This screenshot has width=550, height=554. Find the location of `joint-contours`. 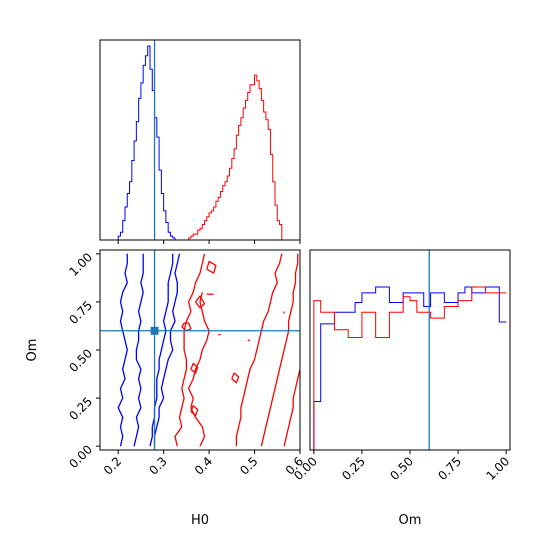

joint-contours is located at coordinates (208, 350).